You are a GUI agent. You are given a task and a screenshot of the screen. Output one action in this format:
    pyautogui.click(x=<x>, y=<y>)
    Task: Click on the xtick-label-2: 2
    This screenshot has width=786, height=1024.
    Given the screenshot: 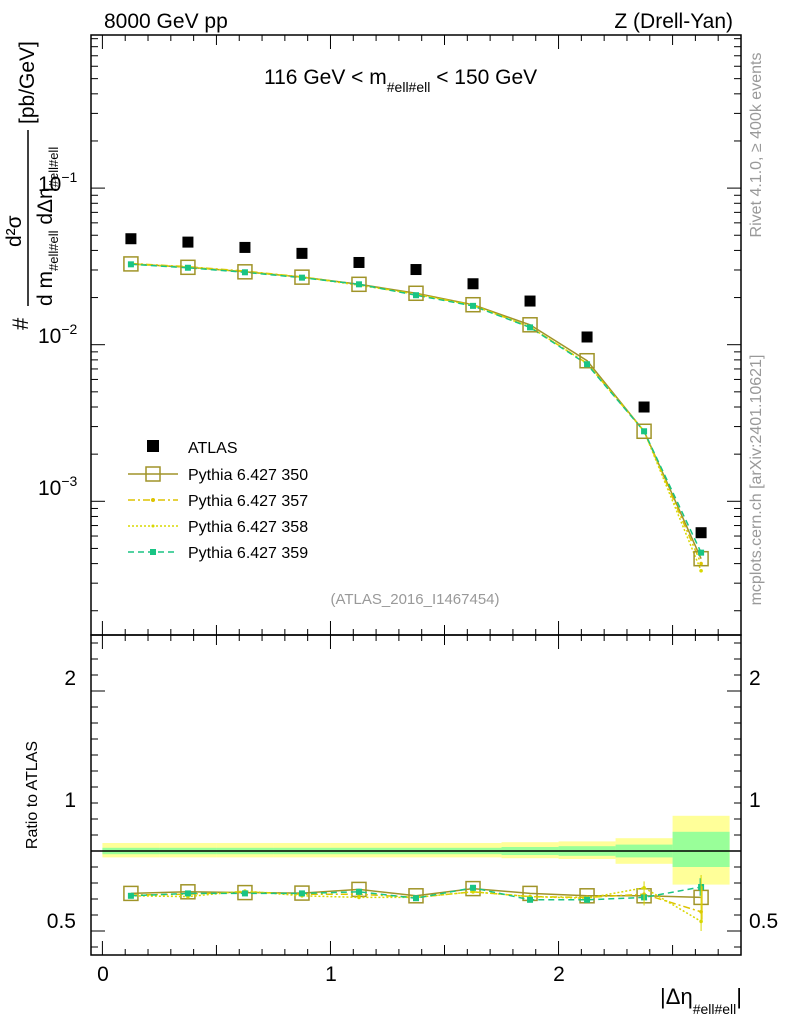 What is the action you would take?
    pyautogui.click(x=559, y=974)
    